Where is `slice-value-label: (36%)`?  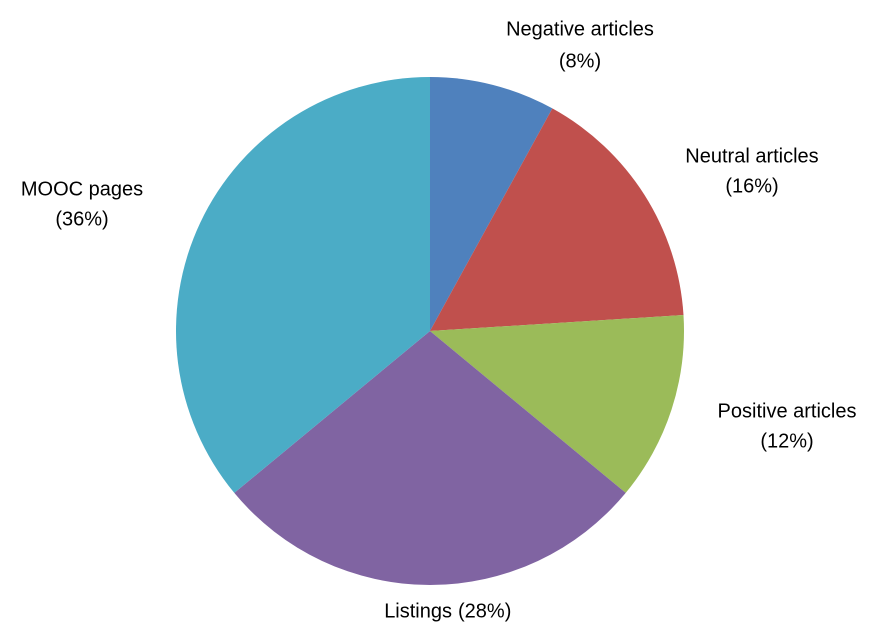 slice-value-label: (36%) is located at coordinates (81, 219).